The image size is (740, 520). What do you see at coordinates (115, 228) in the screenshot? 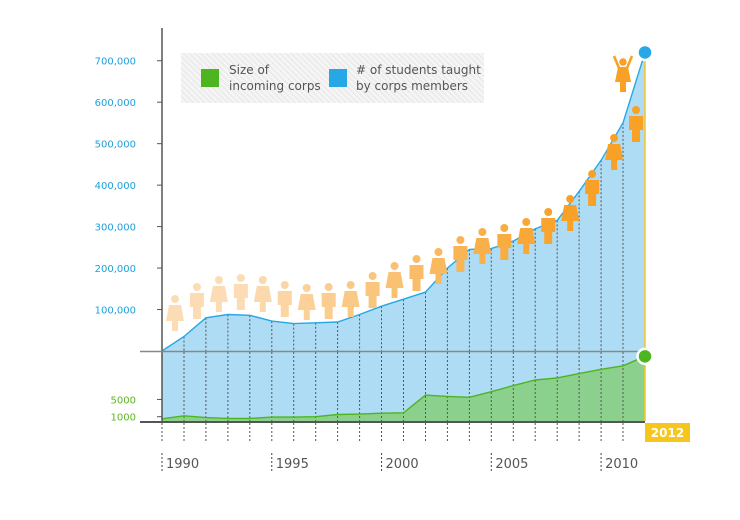
I see `upper-tick-label: 300,000` at bounding box center [115, 228].